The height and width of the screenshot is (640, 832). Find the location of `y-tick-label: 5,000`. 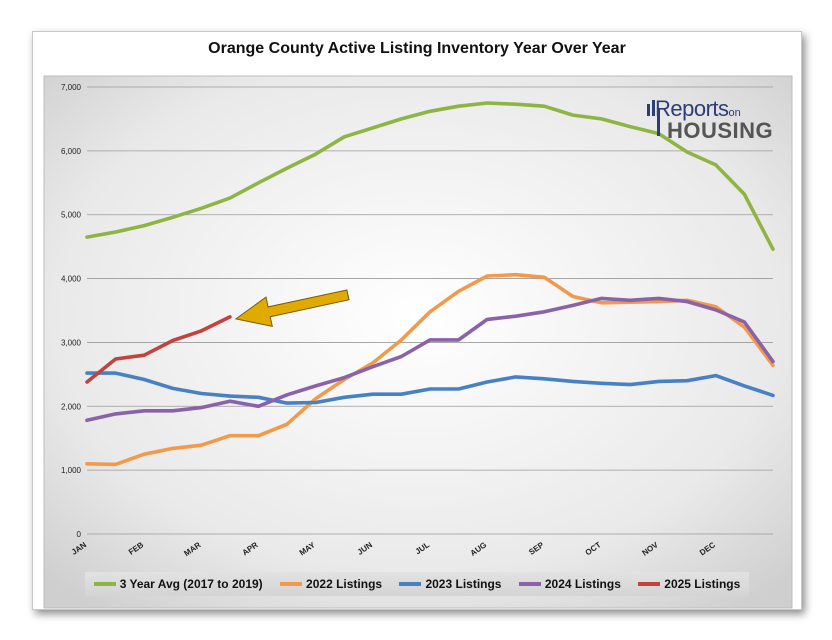

y-tick-label: 5,000 is located at coordinates (71, 215).